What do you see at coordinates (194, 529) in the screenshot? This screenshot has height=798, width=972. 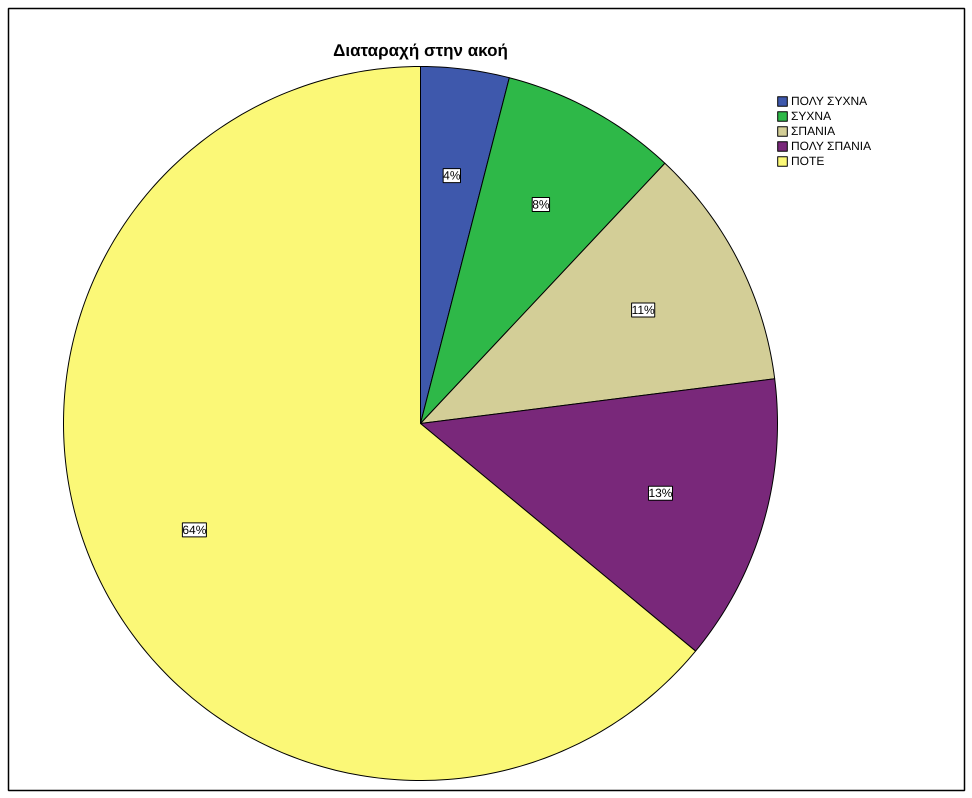 I see `data-label: 64%` at bounding box center [194, 529].